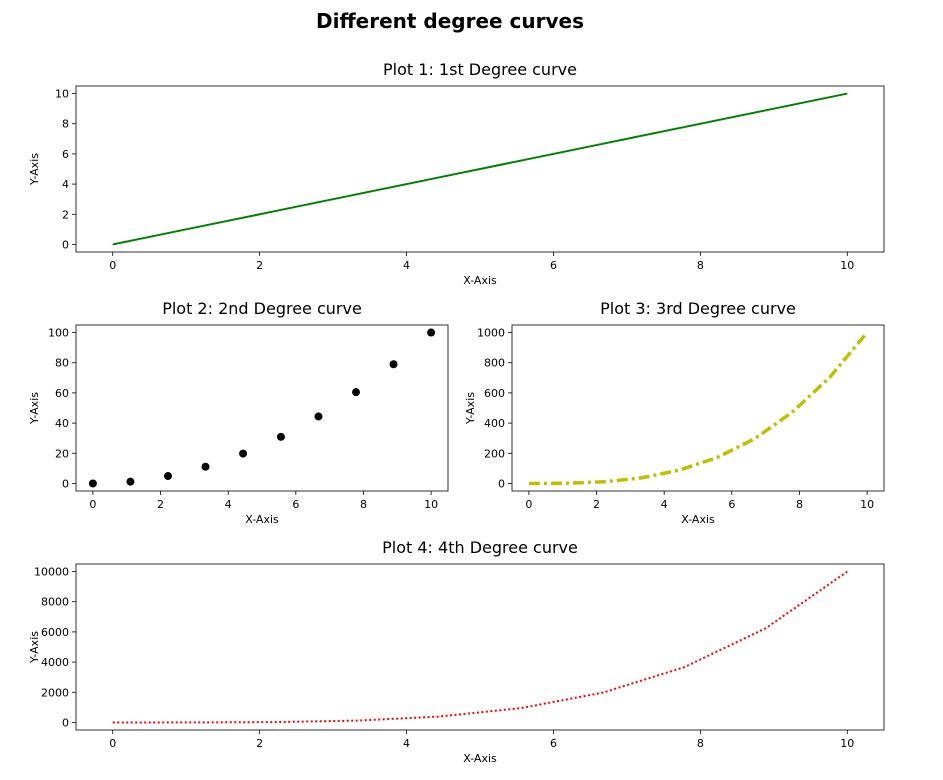 The width and height of the screenshot is (943, 780). Describe the element at coordinates (65, 154) in the screenshot. I see `y-tick-label: 6` at that location.